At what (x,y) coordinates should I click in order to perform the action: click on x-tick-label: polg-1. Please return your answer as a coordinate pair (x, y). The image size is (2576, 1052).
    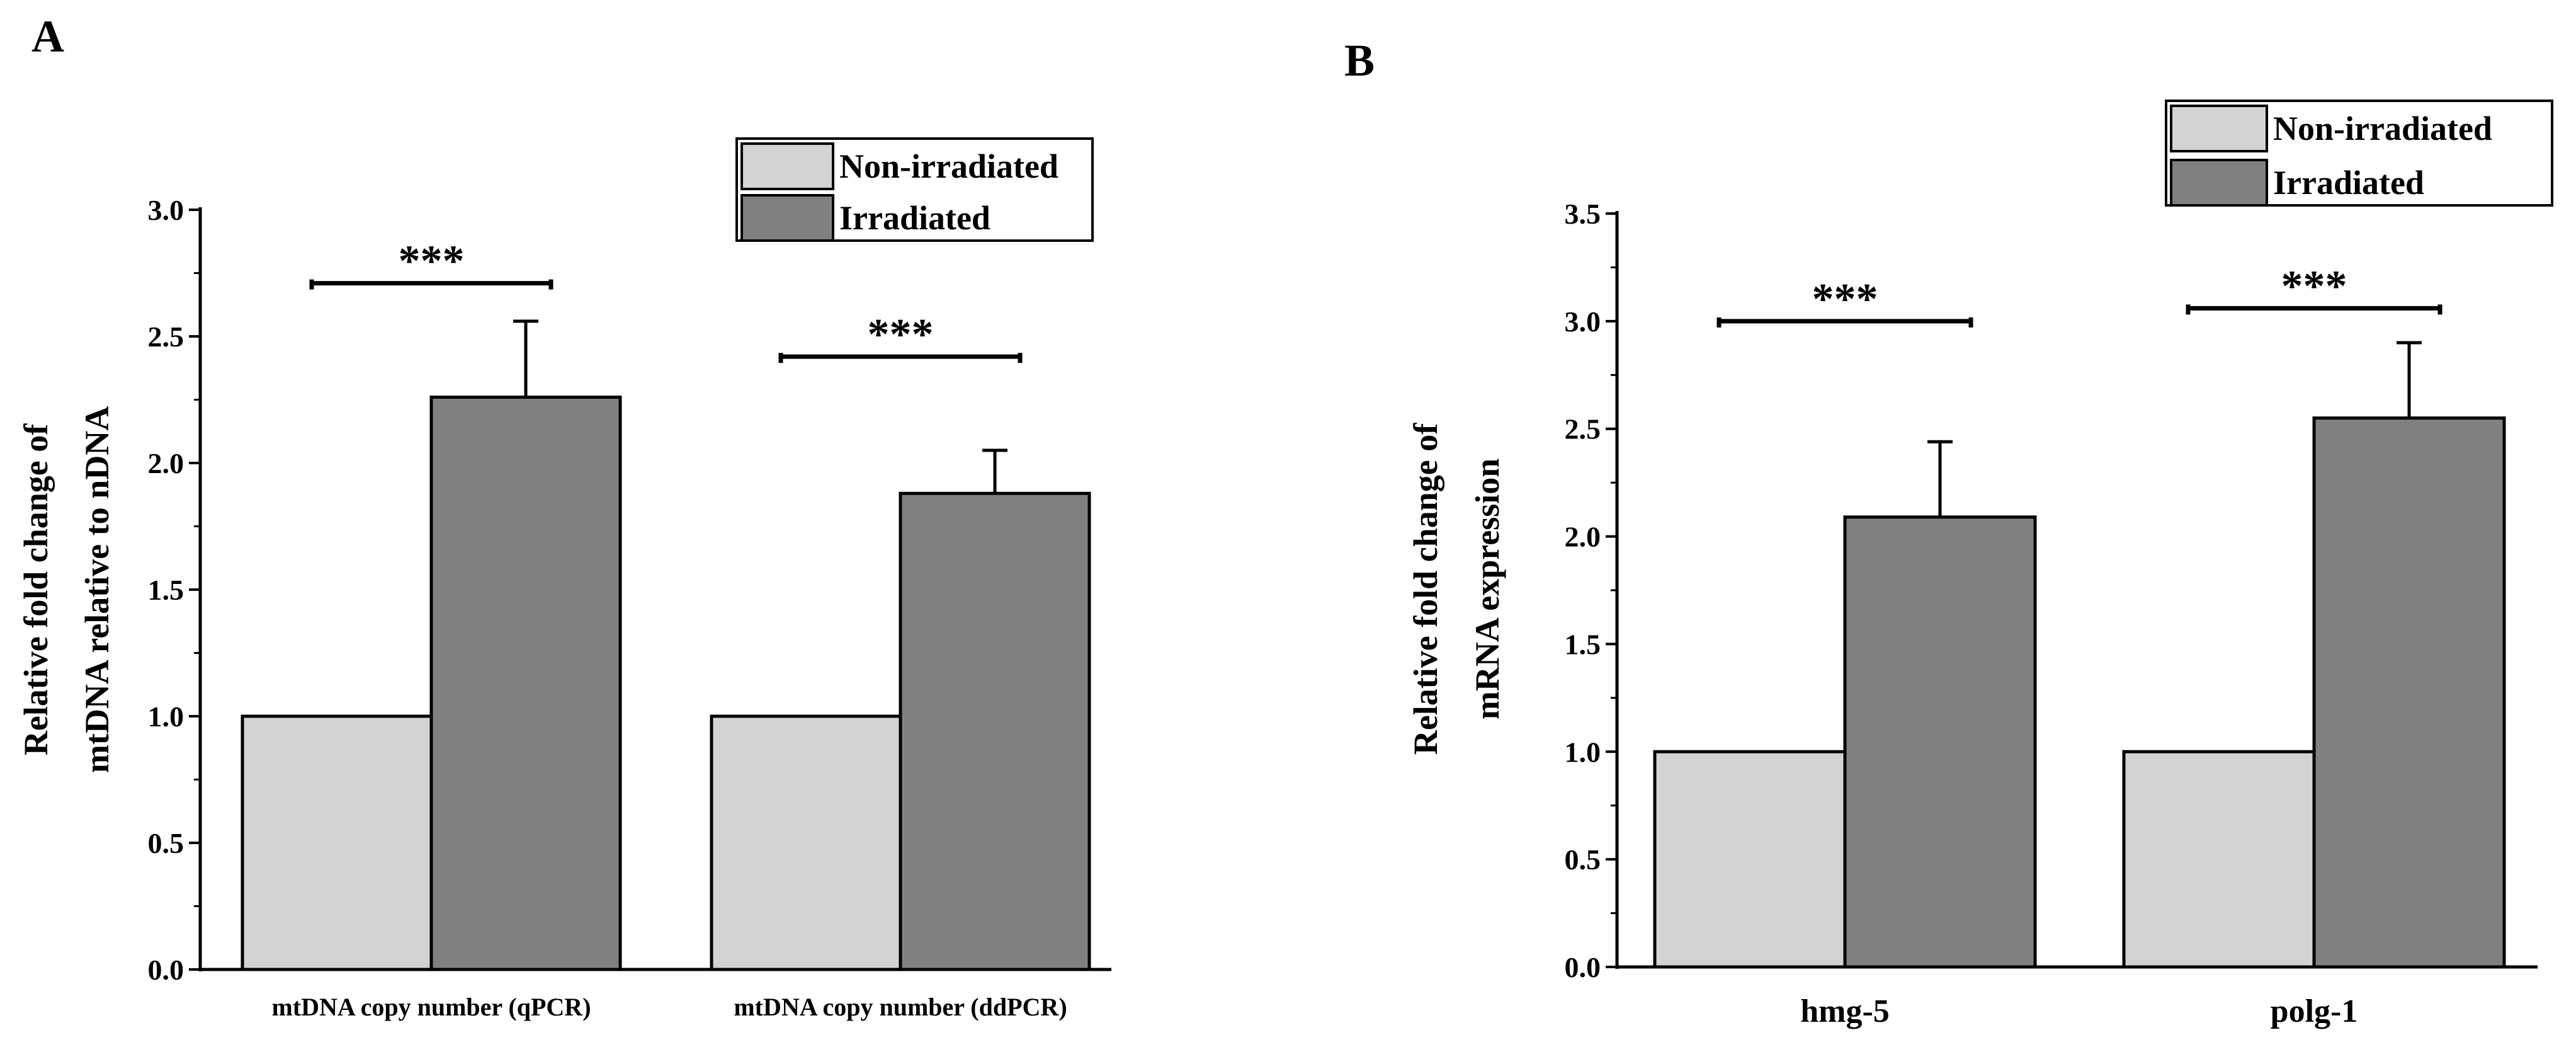
    Looking at the image, I should click on (2314, 1011).